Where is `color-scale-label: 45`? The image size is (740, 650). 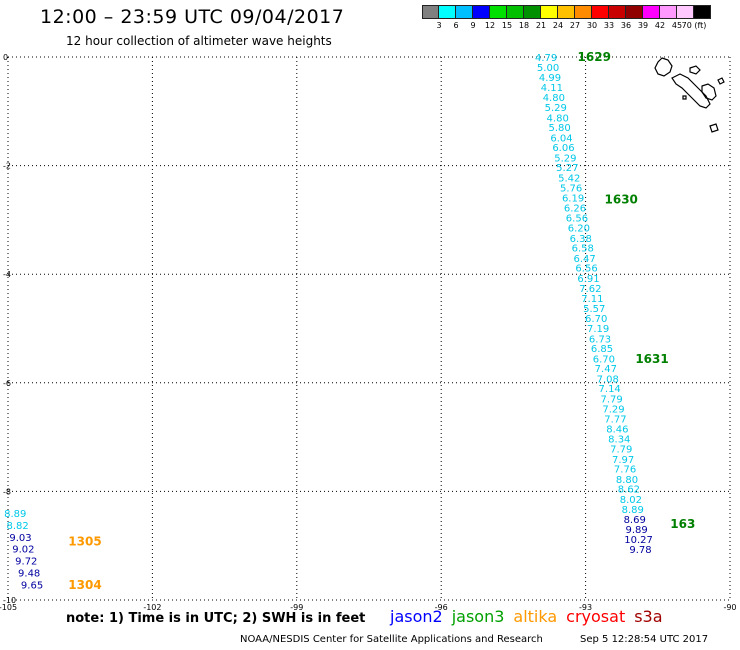
color-scale-label: 45 is located at coordinates (677, 25).